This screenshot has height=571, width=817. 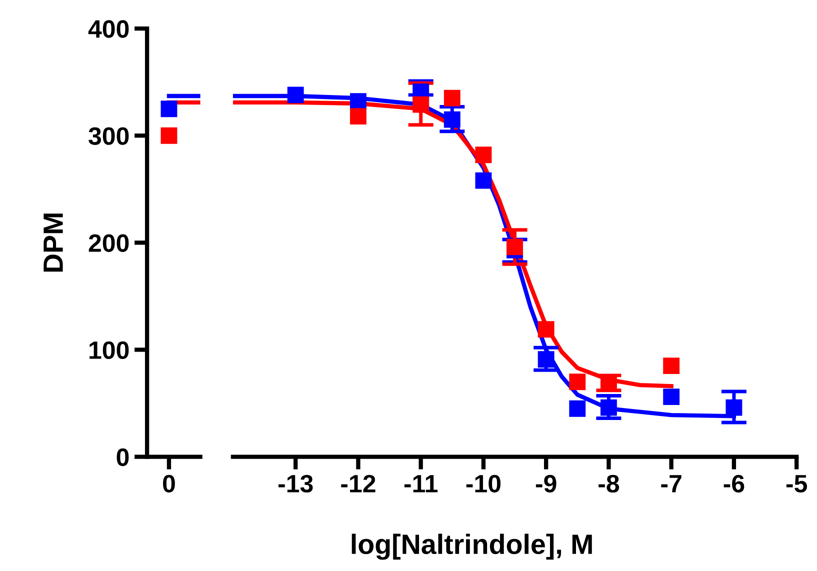 I want to click on x-tick-label: -12, so click(x=358, y=483).